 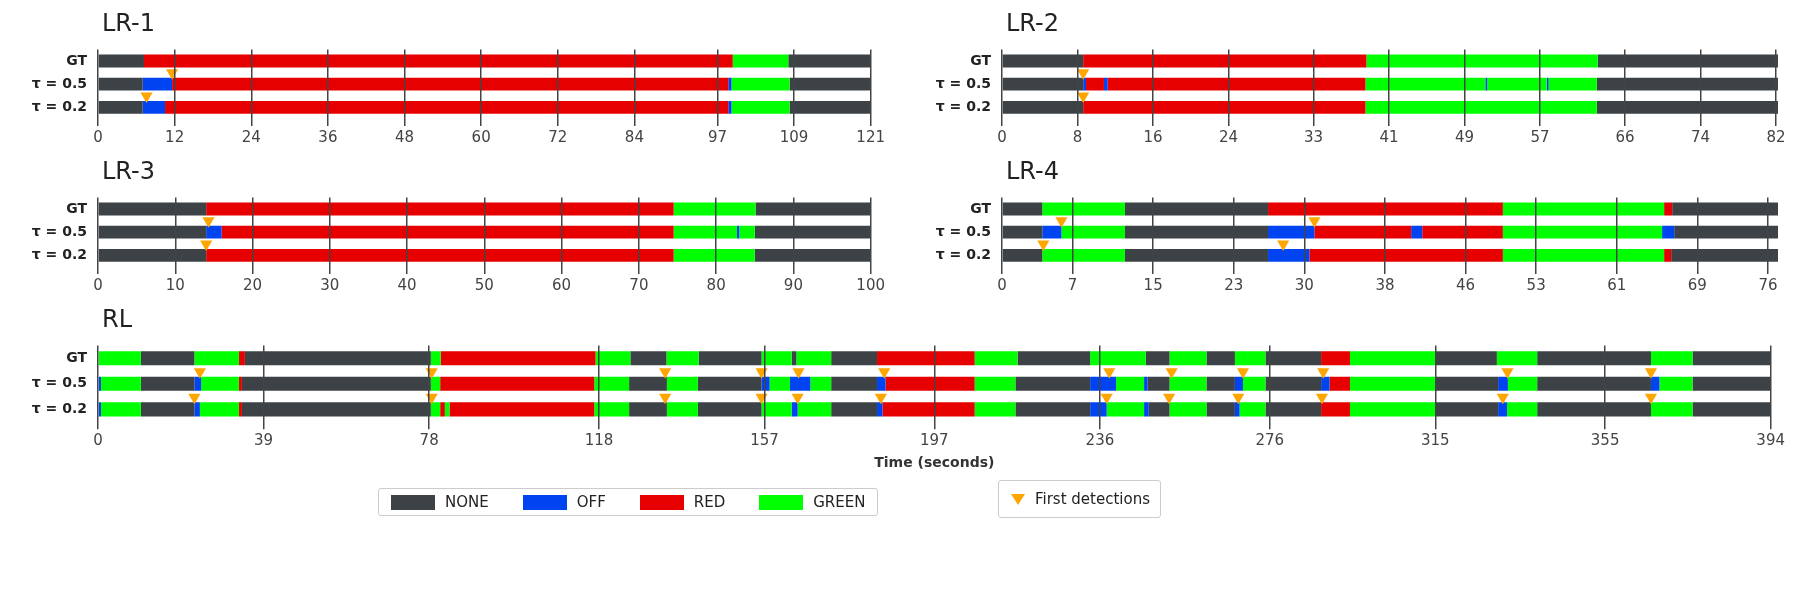 What do you see at coordinates (716, 284) in the screenshot?
I see `x-tick-label: 80` at bounding box center [716, 284].